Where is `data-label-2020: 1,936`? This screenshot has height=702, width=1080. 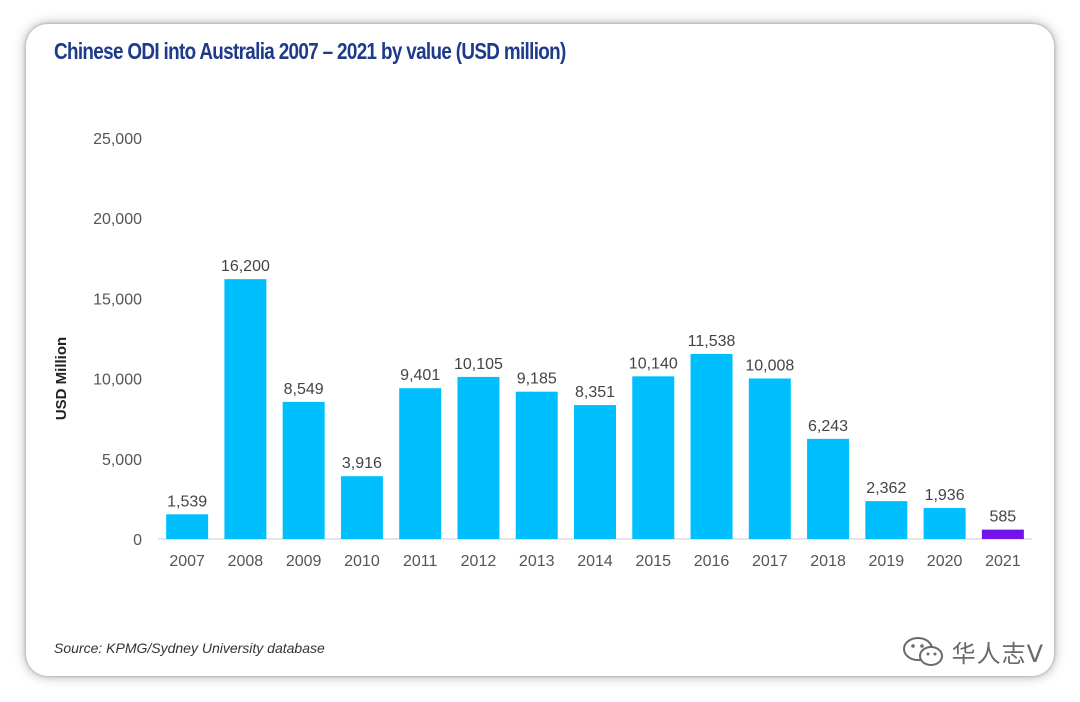 data-label-2020: 1,936 is located at coordinates (945, 495).